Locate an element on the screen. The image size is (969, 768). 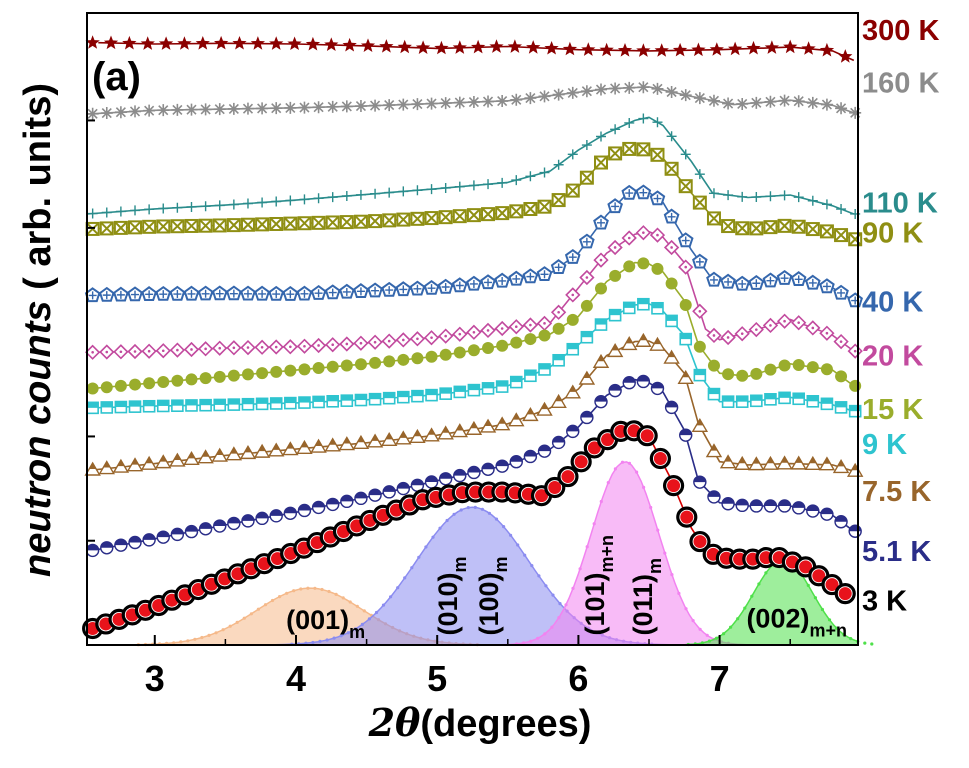
peak-label: (011)m is located at coordinates (646, 597).